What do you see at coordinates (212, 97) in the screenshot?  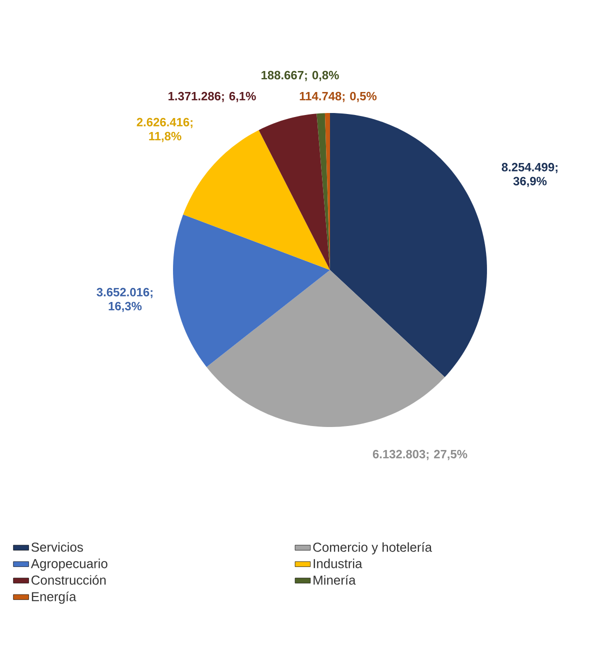 I see `data-label: 1.371.286; 6,1%` at bounding box center [212, 97].